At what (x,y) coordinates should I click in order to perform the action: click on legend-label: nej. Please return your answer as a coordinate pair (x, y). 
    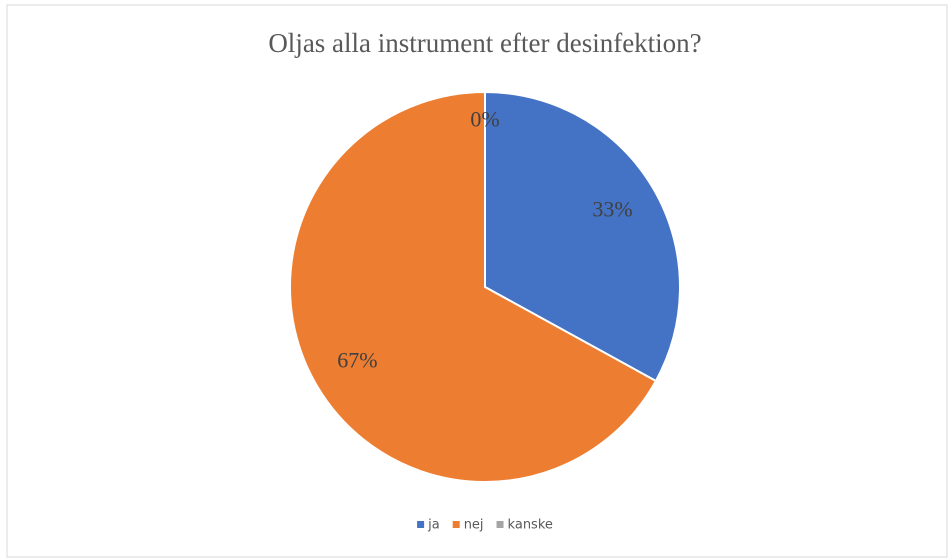
    Looking at the image, I should click on (474, 525).